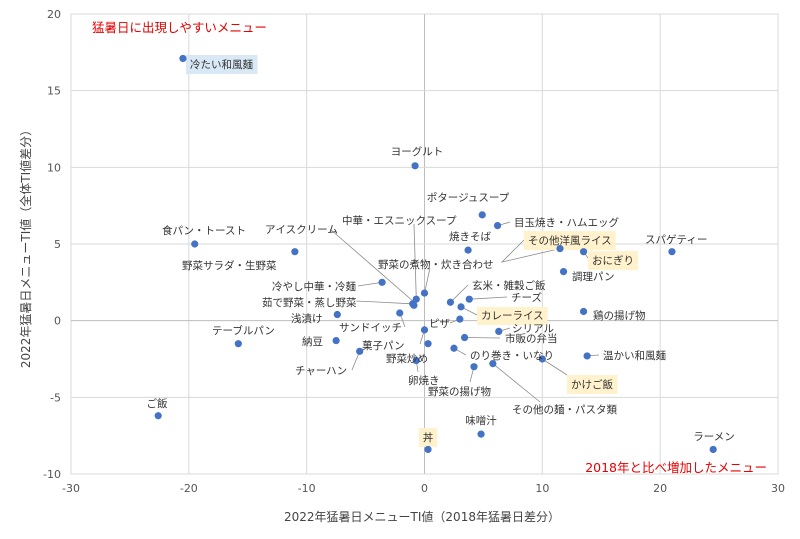 This screenshot has height=539, width=800. Describe the element at coordinates (54, 167) in the screenshot. I see `y-tick-label: 10` at that location.